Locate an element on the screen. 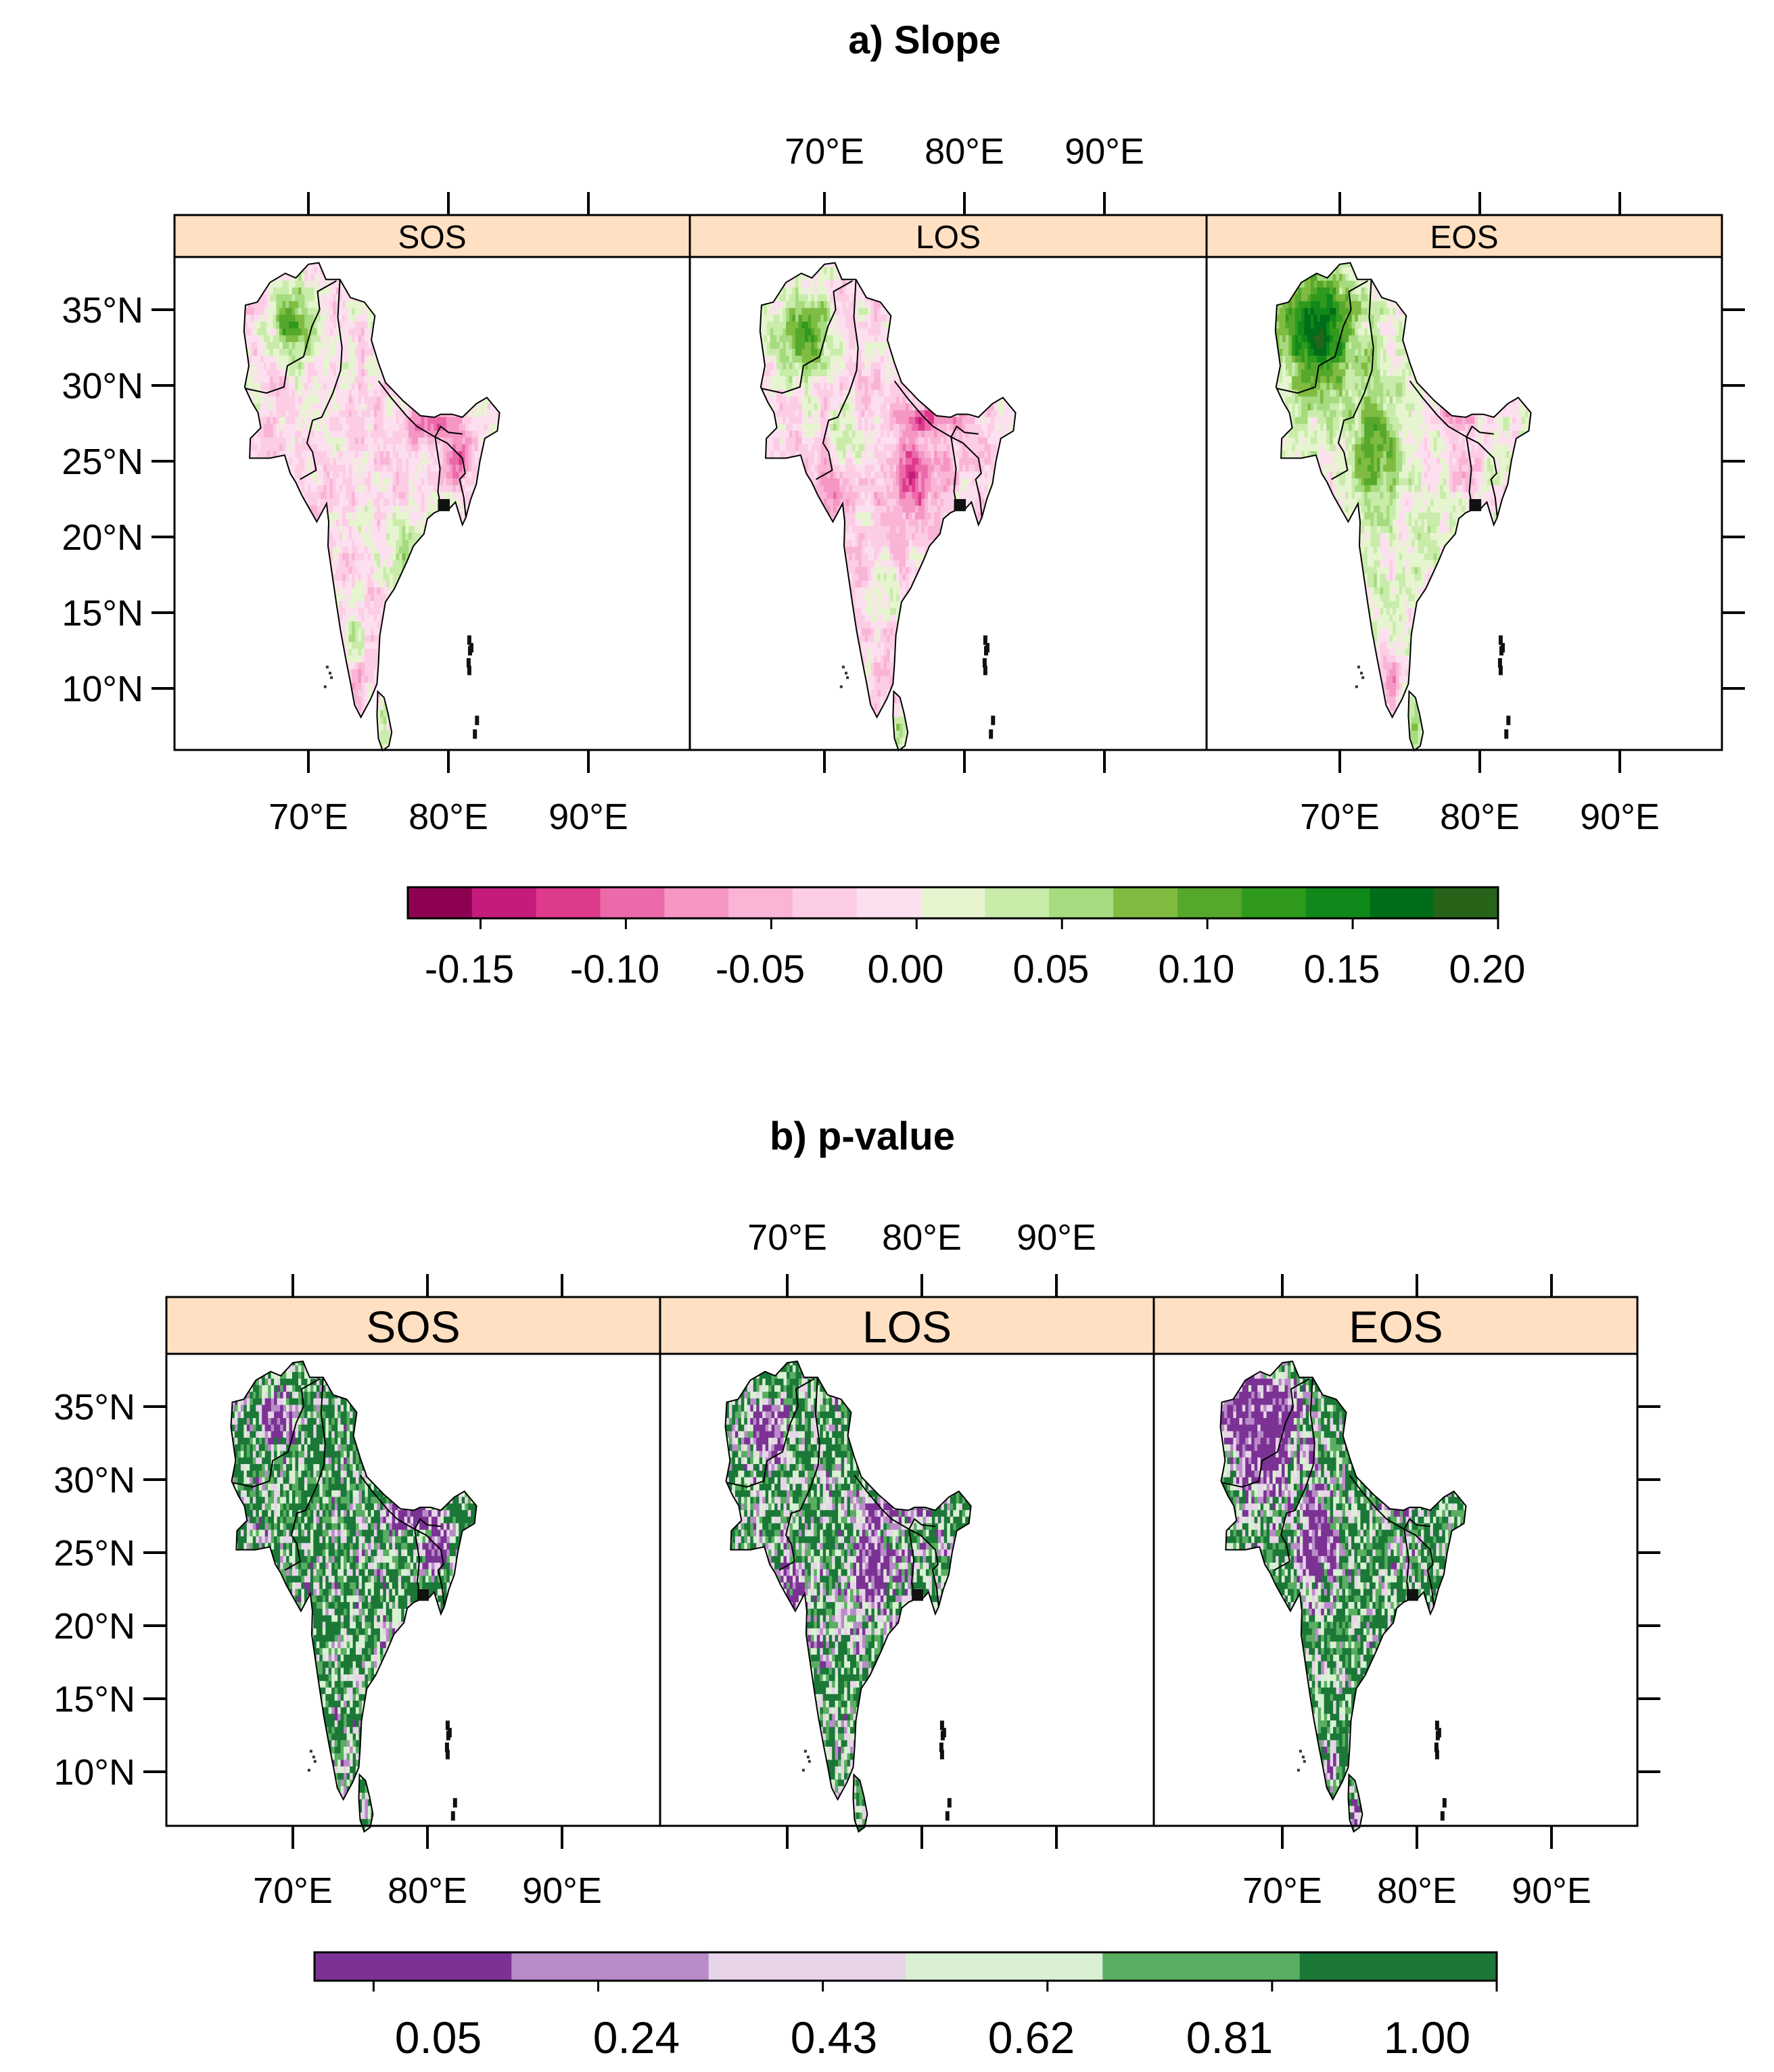 The image size is (1774, 2072). pvalue-lat-label-20: 20°N is located at coordinates (94, 1626).